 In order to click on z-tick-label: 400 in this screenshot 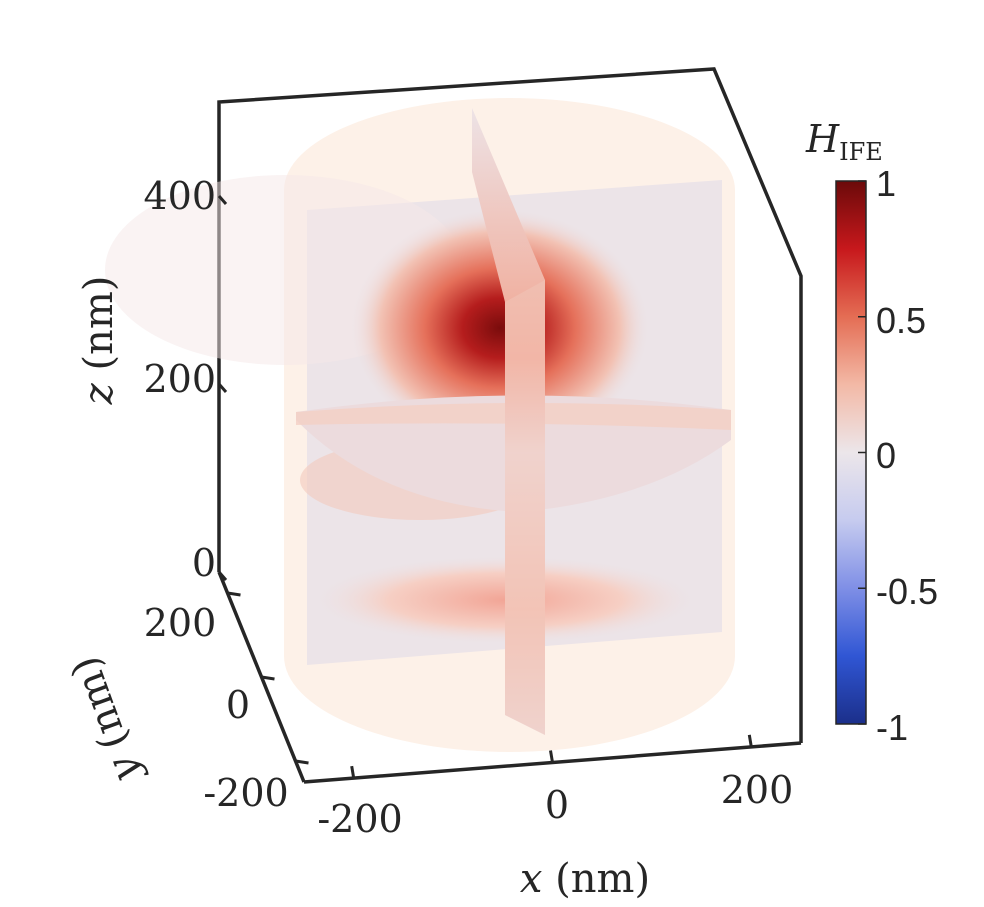, I will do `click(179, 196)`.